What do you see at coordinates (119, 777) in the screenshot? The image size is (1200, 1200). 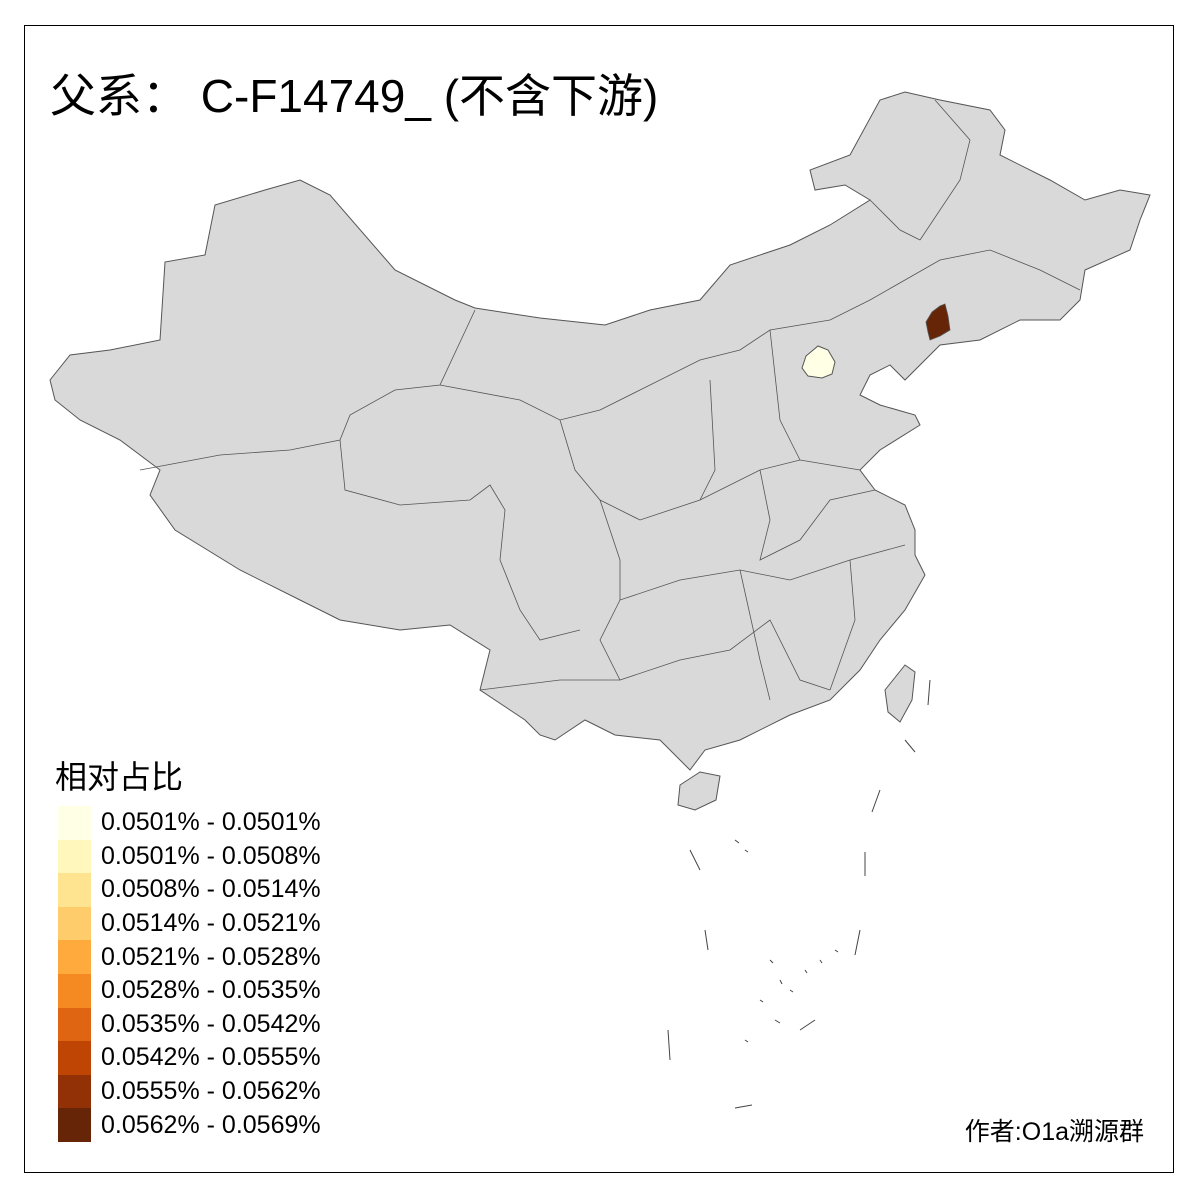 I see `legend-title: 相对占比` at bounding box center [119, 777].